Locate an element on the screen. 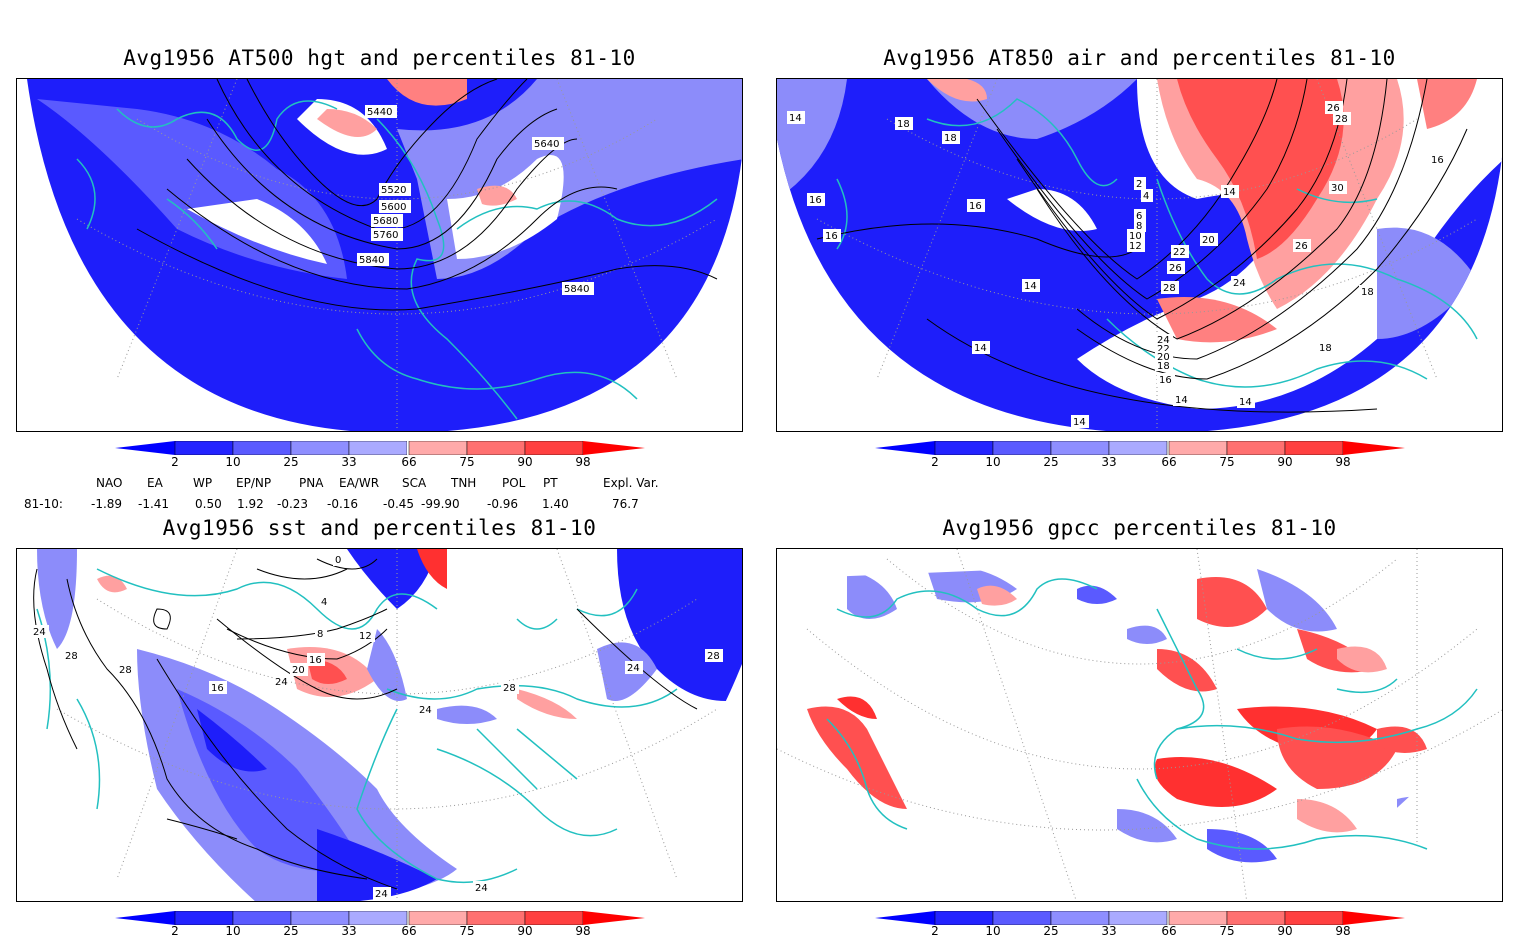 The height and width of the screenshot is (950, 1520). colorbar-sst: 2 10 25 33 66 75 90 98 is located at coordinates (385, 930).